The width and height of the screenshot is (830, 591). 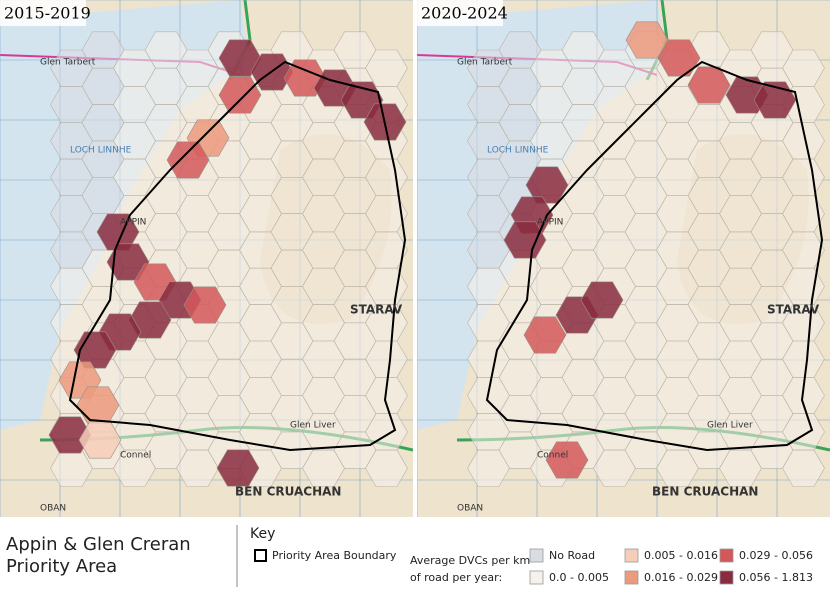 I want to click on footer-title: Appin & Glen Creran, so click(x=98, y=544).